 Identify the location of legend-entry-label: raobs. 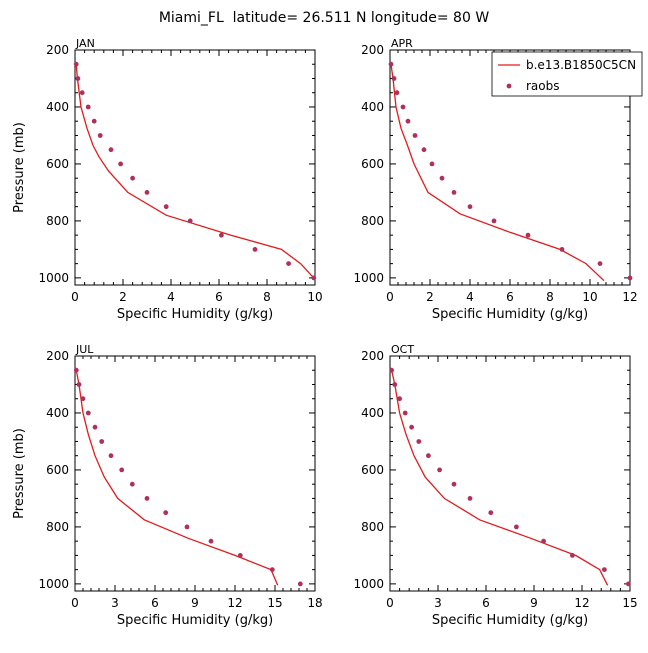
(543, 86).